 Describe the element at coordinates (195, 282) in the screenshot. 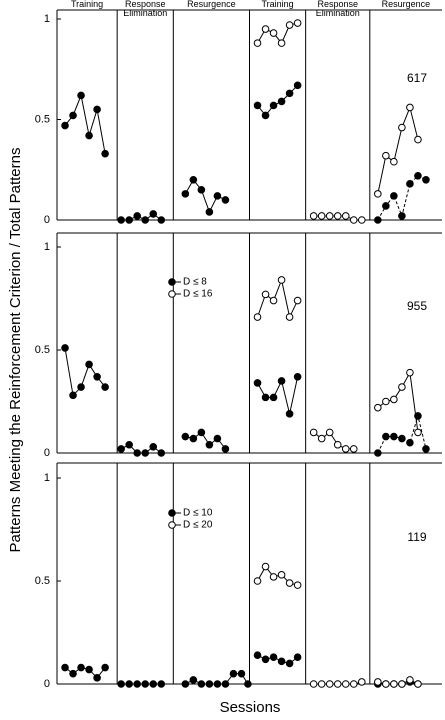

I see `legend-label: D ≤ 8` at that location.